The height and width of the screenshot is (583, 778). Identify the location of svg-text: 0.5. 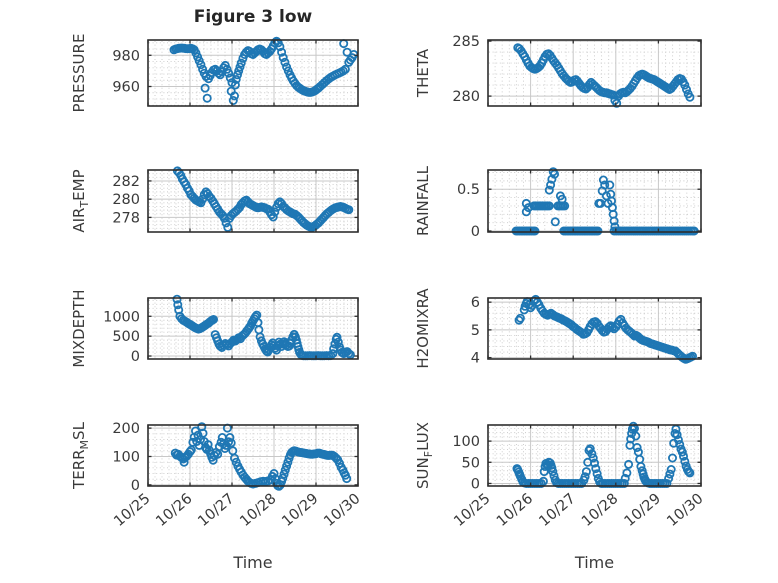
(468, 190).